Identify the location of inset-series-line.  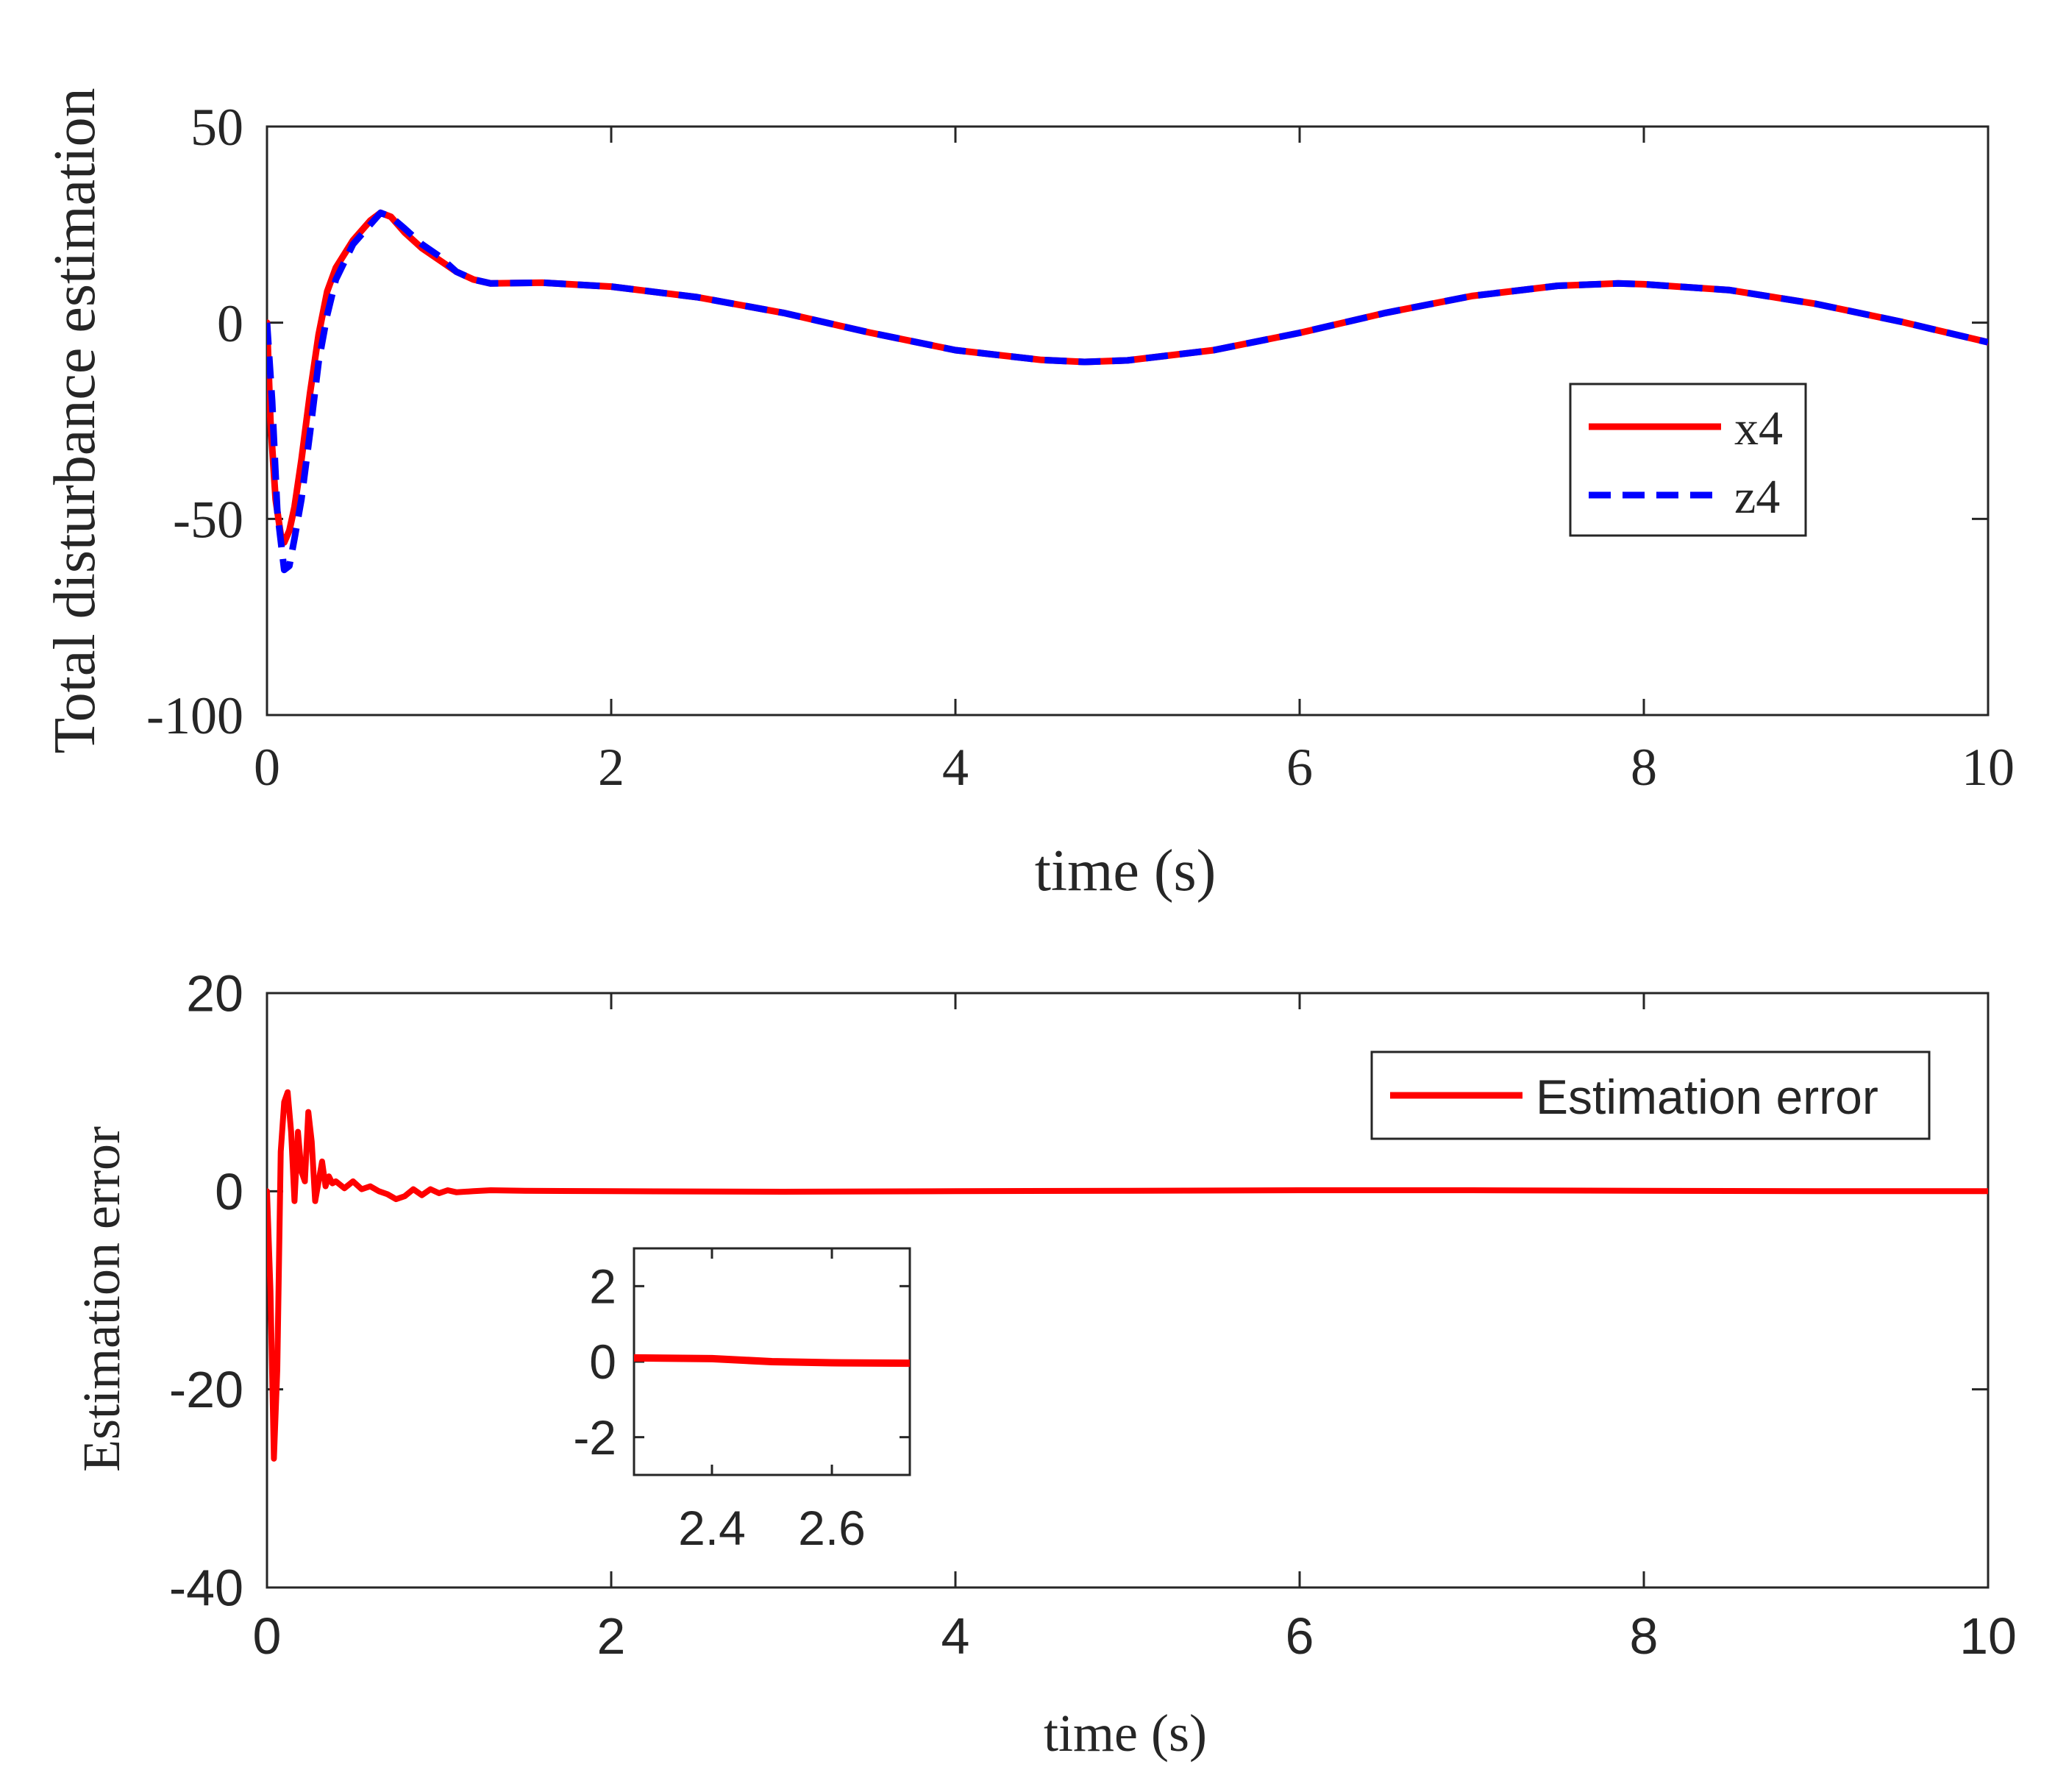
(772, 1361).